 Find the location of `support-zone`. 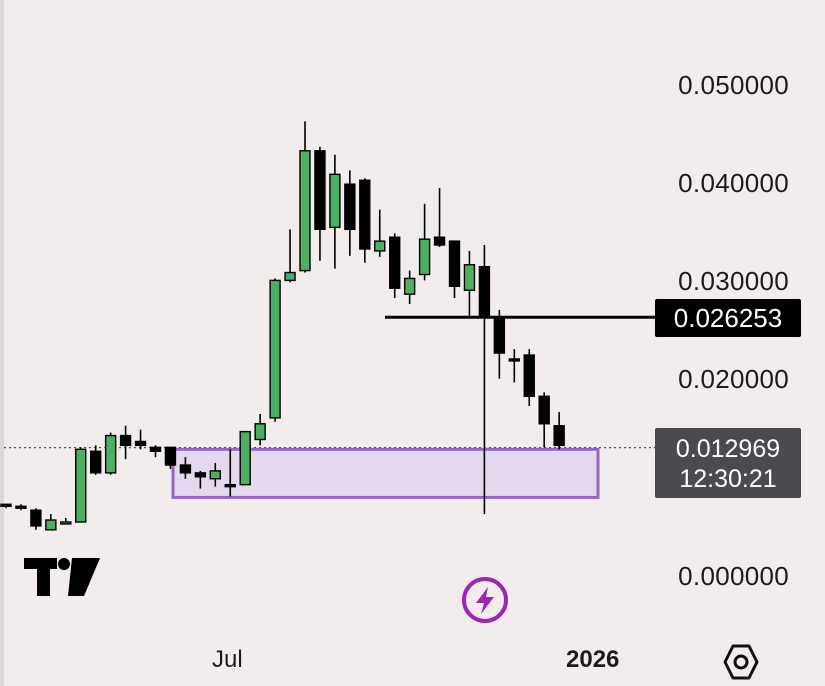

support-zone is located at coordinates (385, 473).